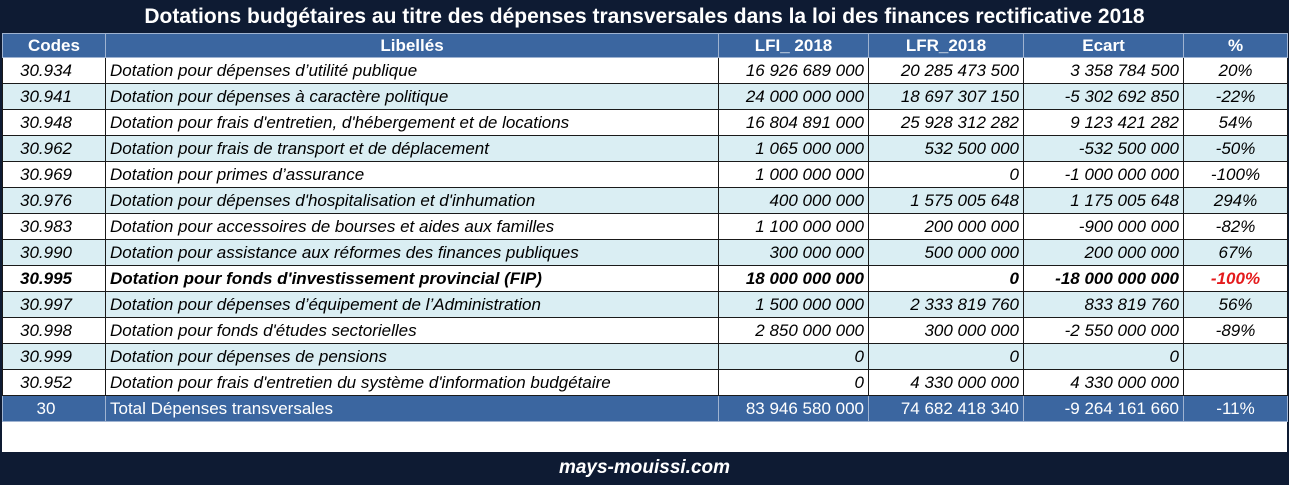 This screenshot has height=485, width=1289. Describe the element at coordinates (793, 122) in the screenshot. I see `row-lfi: 16 804 891 000` at that location.